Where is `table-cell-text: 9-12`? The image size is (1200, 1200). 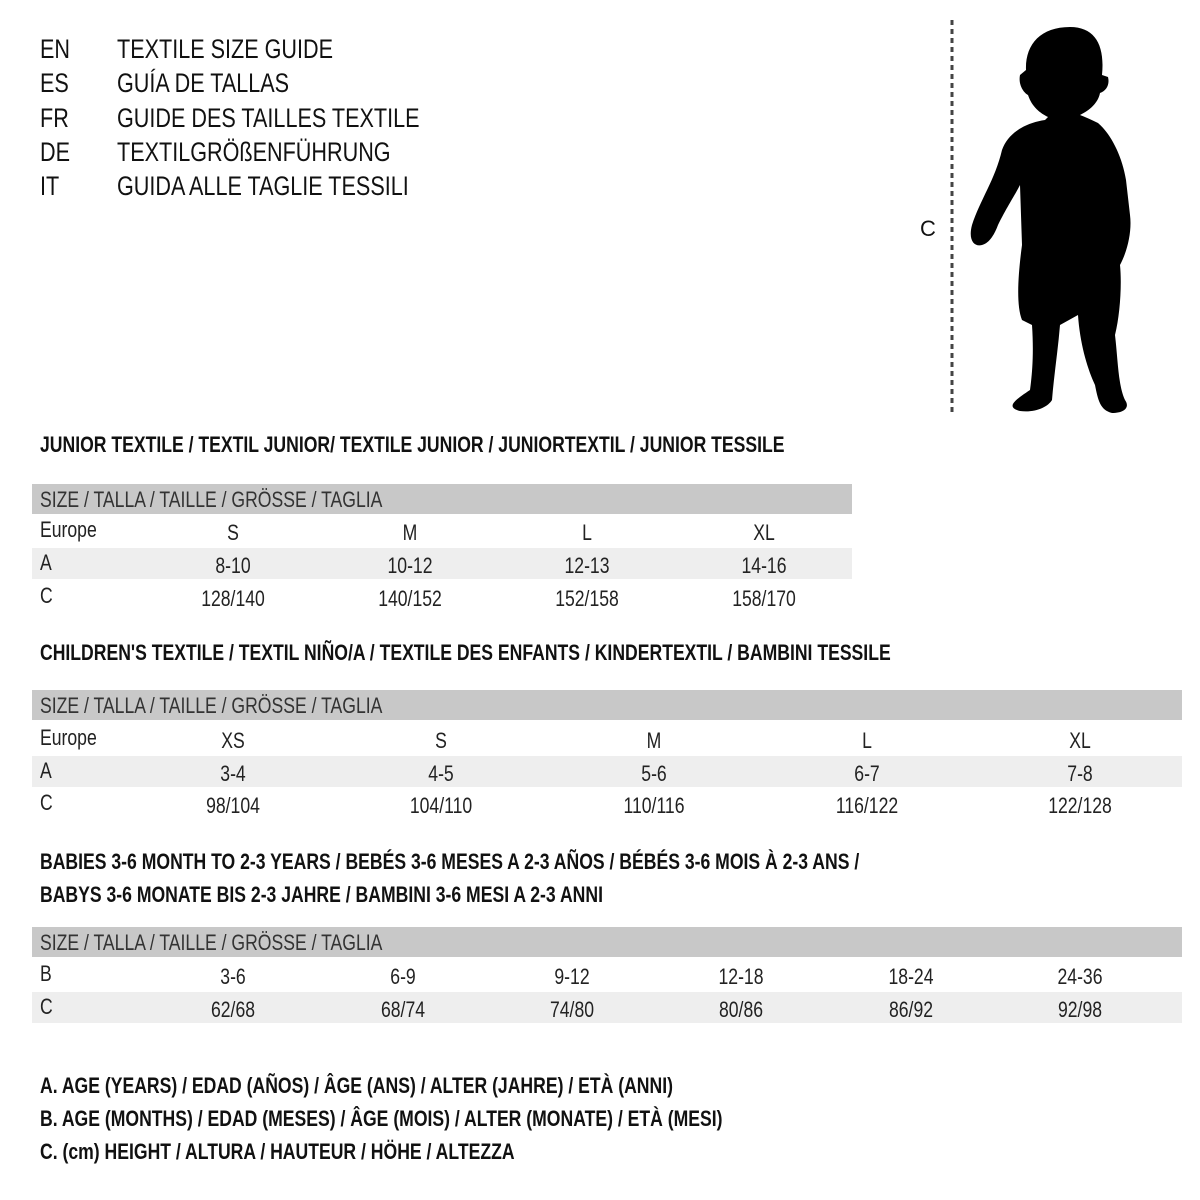 table-cell-text: 9-12 is located at coordinates (572, 976).